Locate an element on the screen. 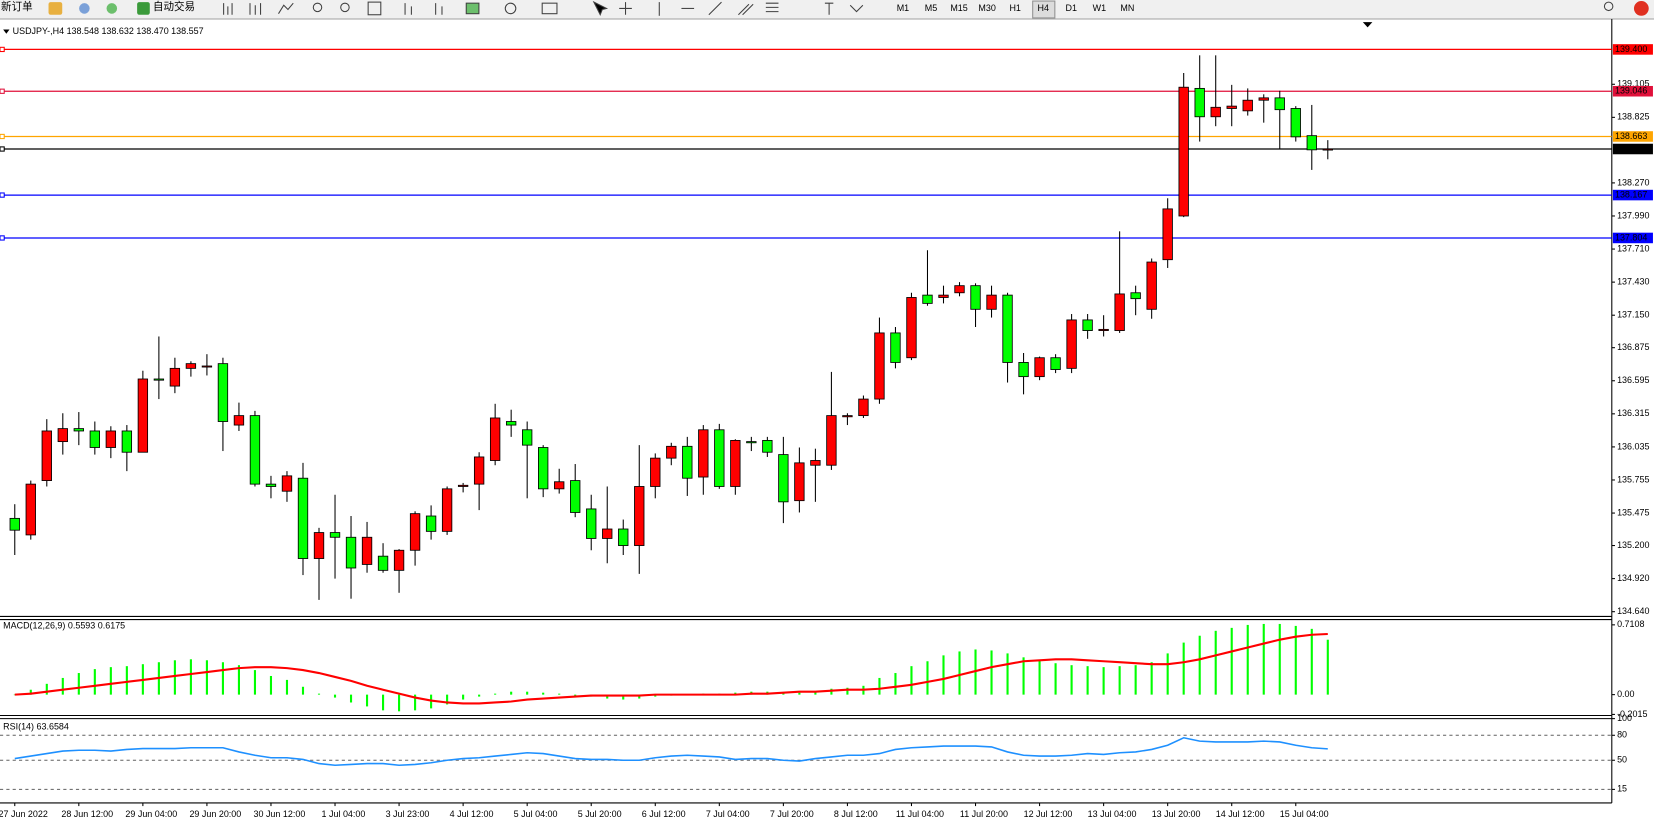  x-tick-label: 7 Jul 04:00 is located at coordinates (728, 814).